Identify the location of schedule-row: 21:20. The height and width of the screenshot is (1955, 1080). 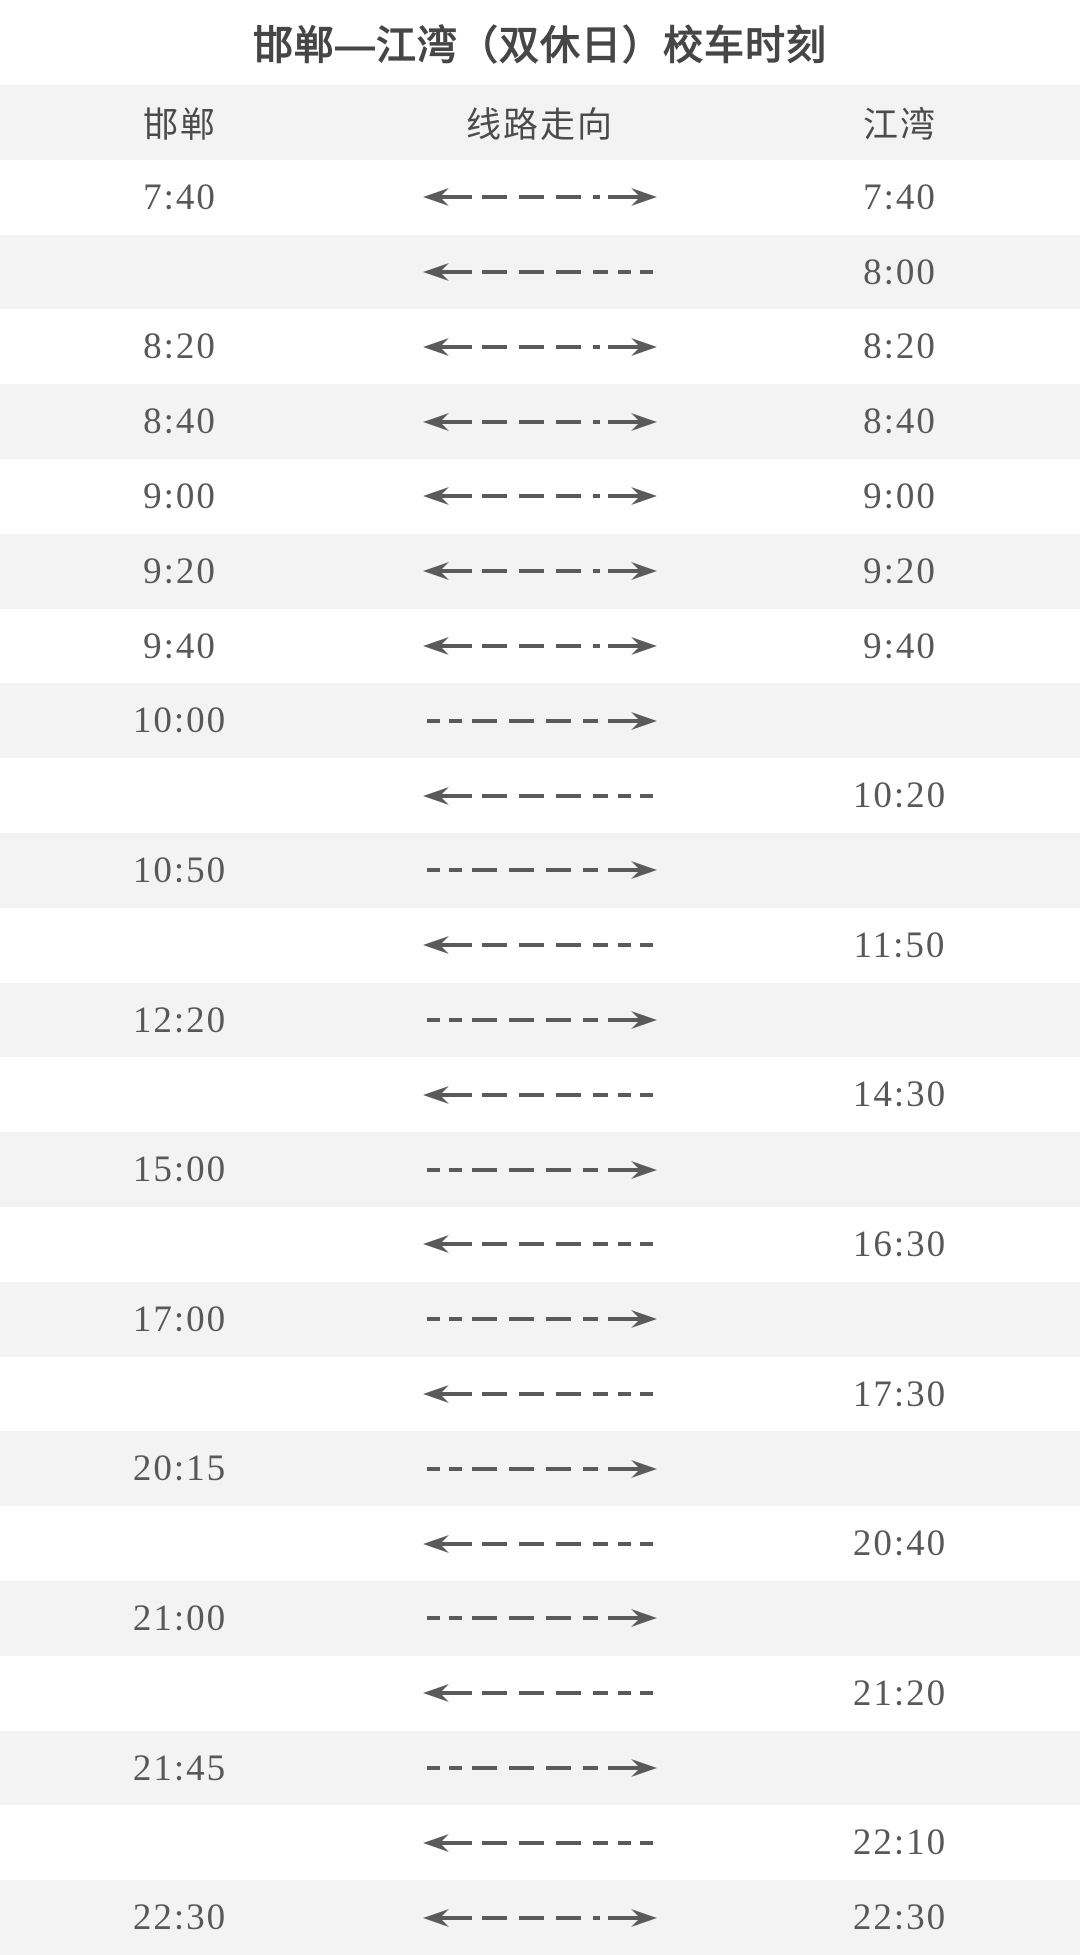
(540, 1693).